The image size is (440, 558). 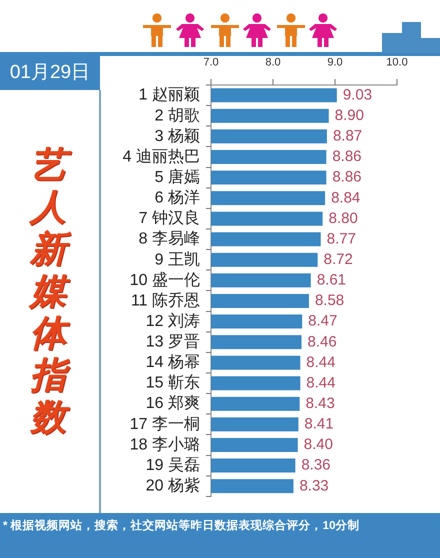 What do you see at coordinates (338, 259) in the screenshot?
I see `data-label: 8.72` at bounding box center [338, 259].